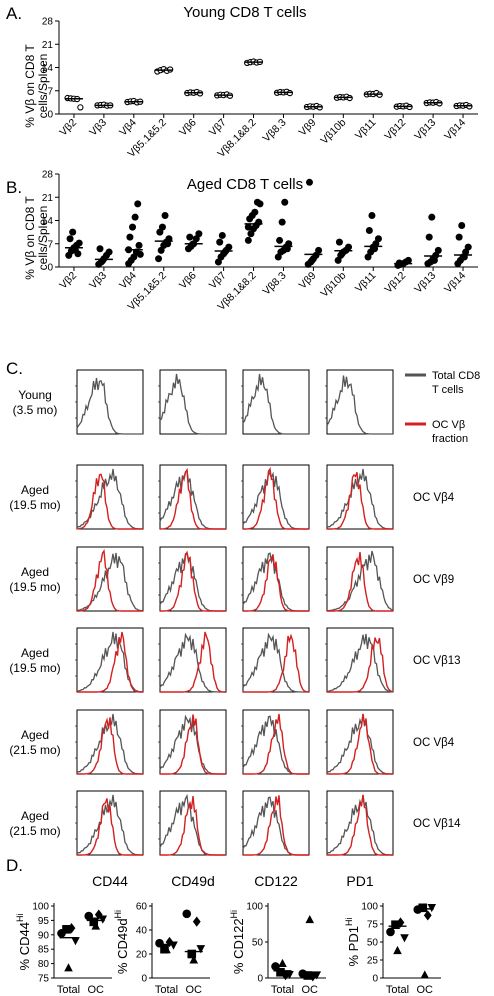  Describe the element at coordinates (128, 281) in the screenshot. I see `panel-b-xtick-label: Vβ4` at that location.